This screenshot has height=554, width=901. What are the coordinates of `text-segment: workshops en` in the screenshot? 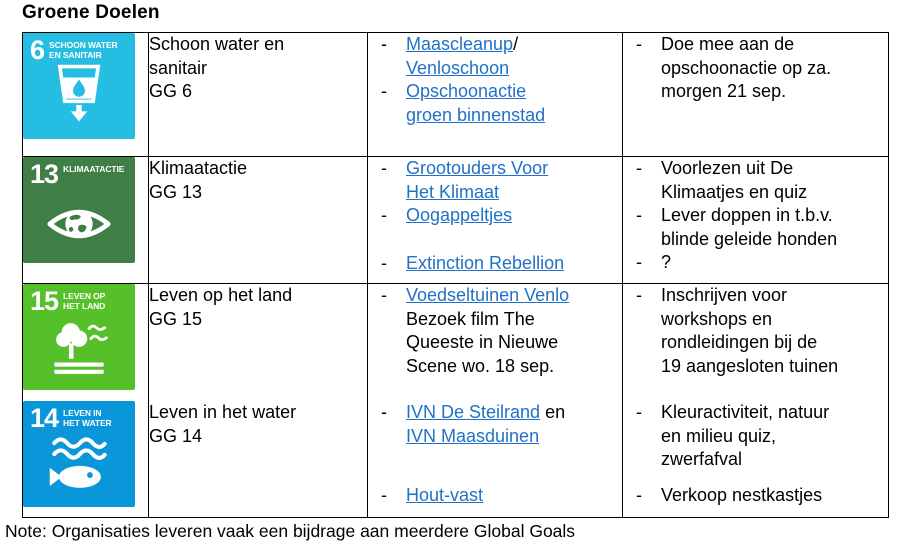 It's located at (717, 318).